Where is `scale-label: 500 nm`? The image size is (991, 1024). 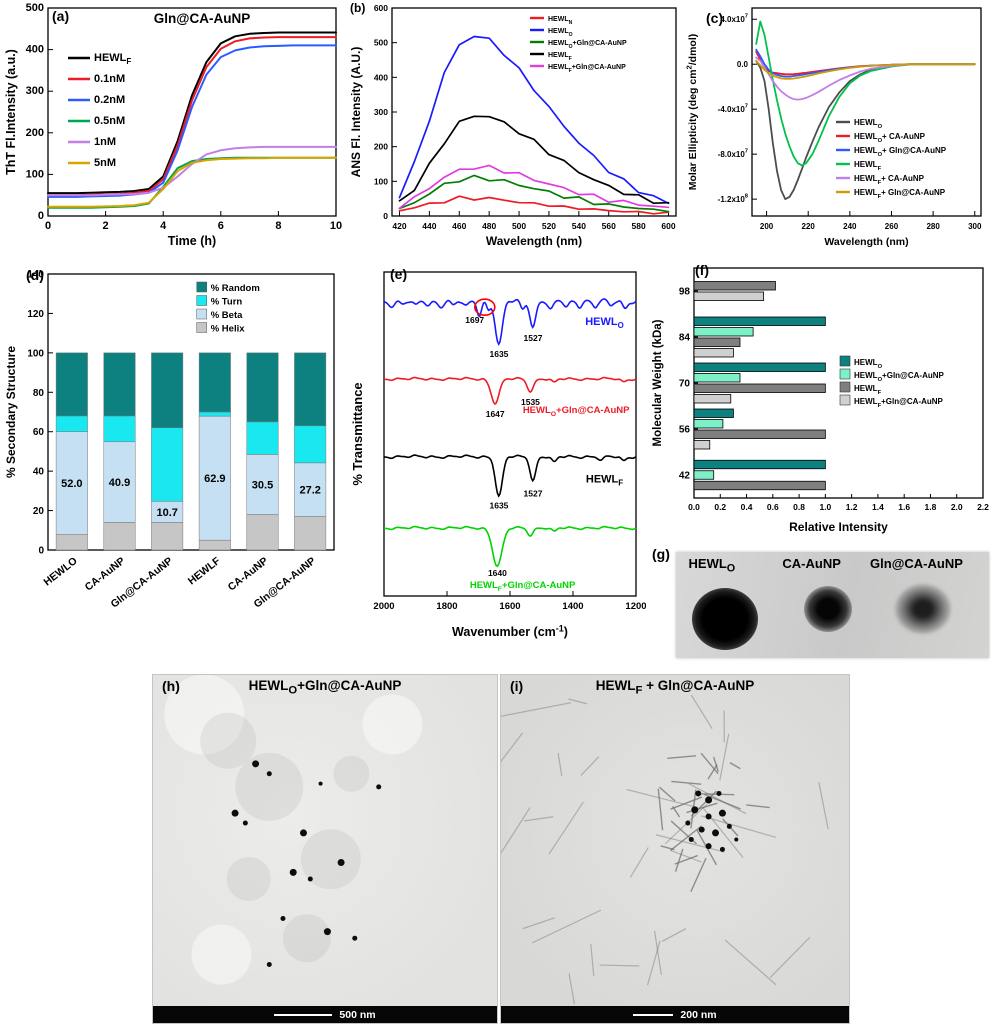 scale-label: 500 nm is located at coordinates (357, 1014).